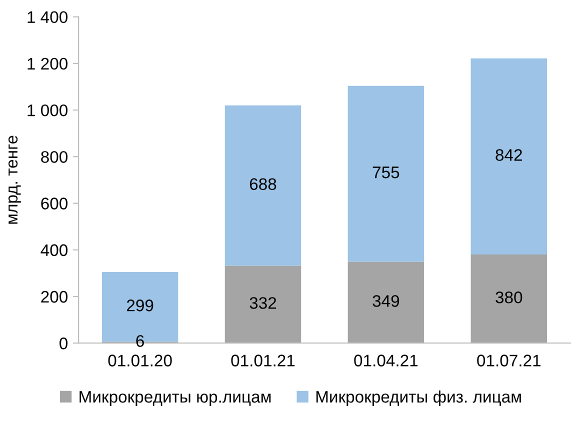  I want to click on data-label: 299, so click(140, 306).